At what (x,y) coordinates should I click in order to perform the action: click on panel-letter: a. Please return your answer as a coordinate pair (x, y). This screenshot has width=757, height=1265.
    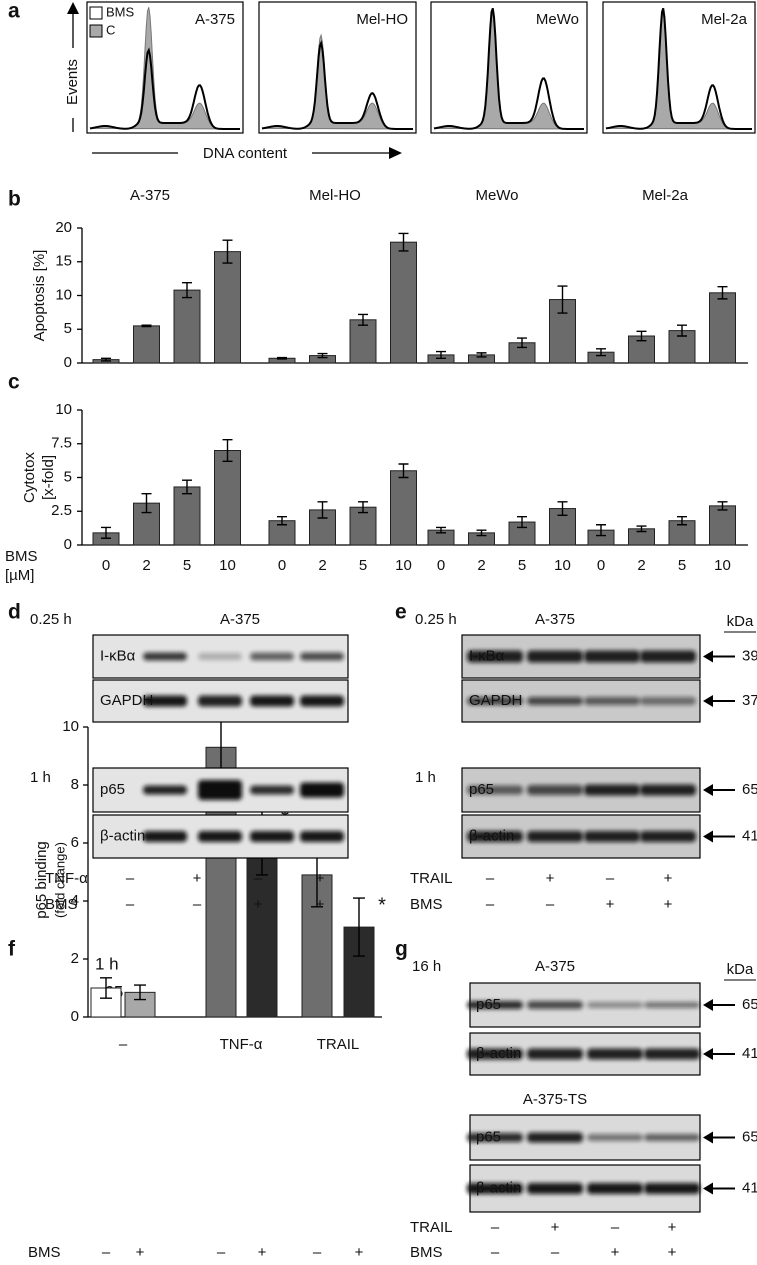
    Looking at the image, I should click on (14, 11).